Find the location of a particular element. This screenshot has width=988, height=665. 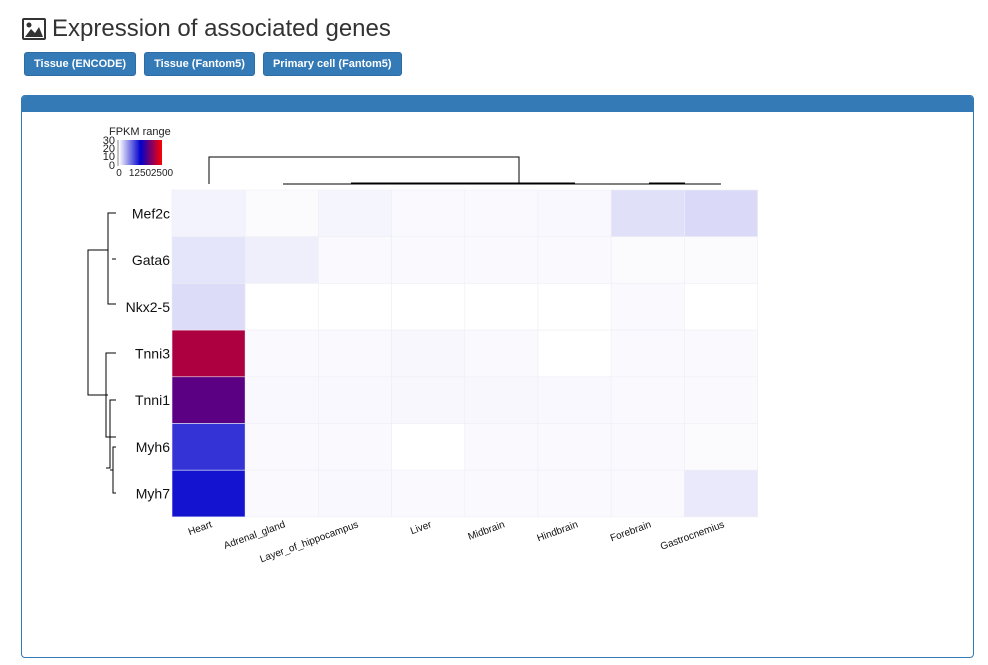

tissue-fantom5-button: Tissue (Fantom5) is located at coordinates (199, 64).